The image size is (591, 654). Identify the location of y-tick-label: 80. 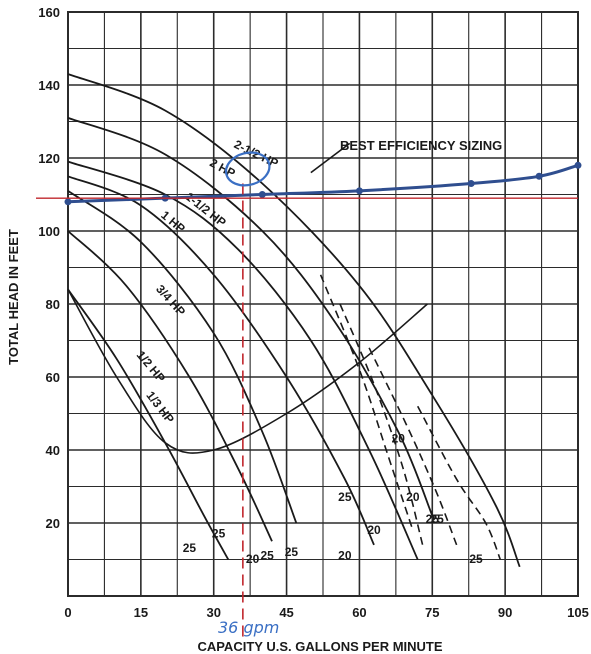
(53, 304).